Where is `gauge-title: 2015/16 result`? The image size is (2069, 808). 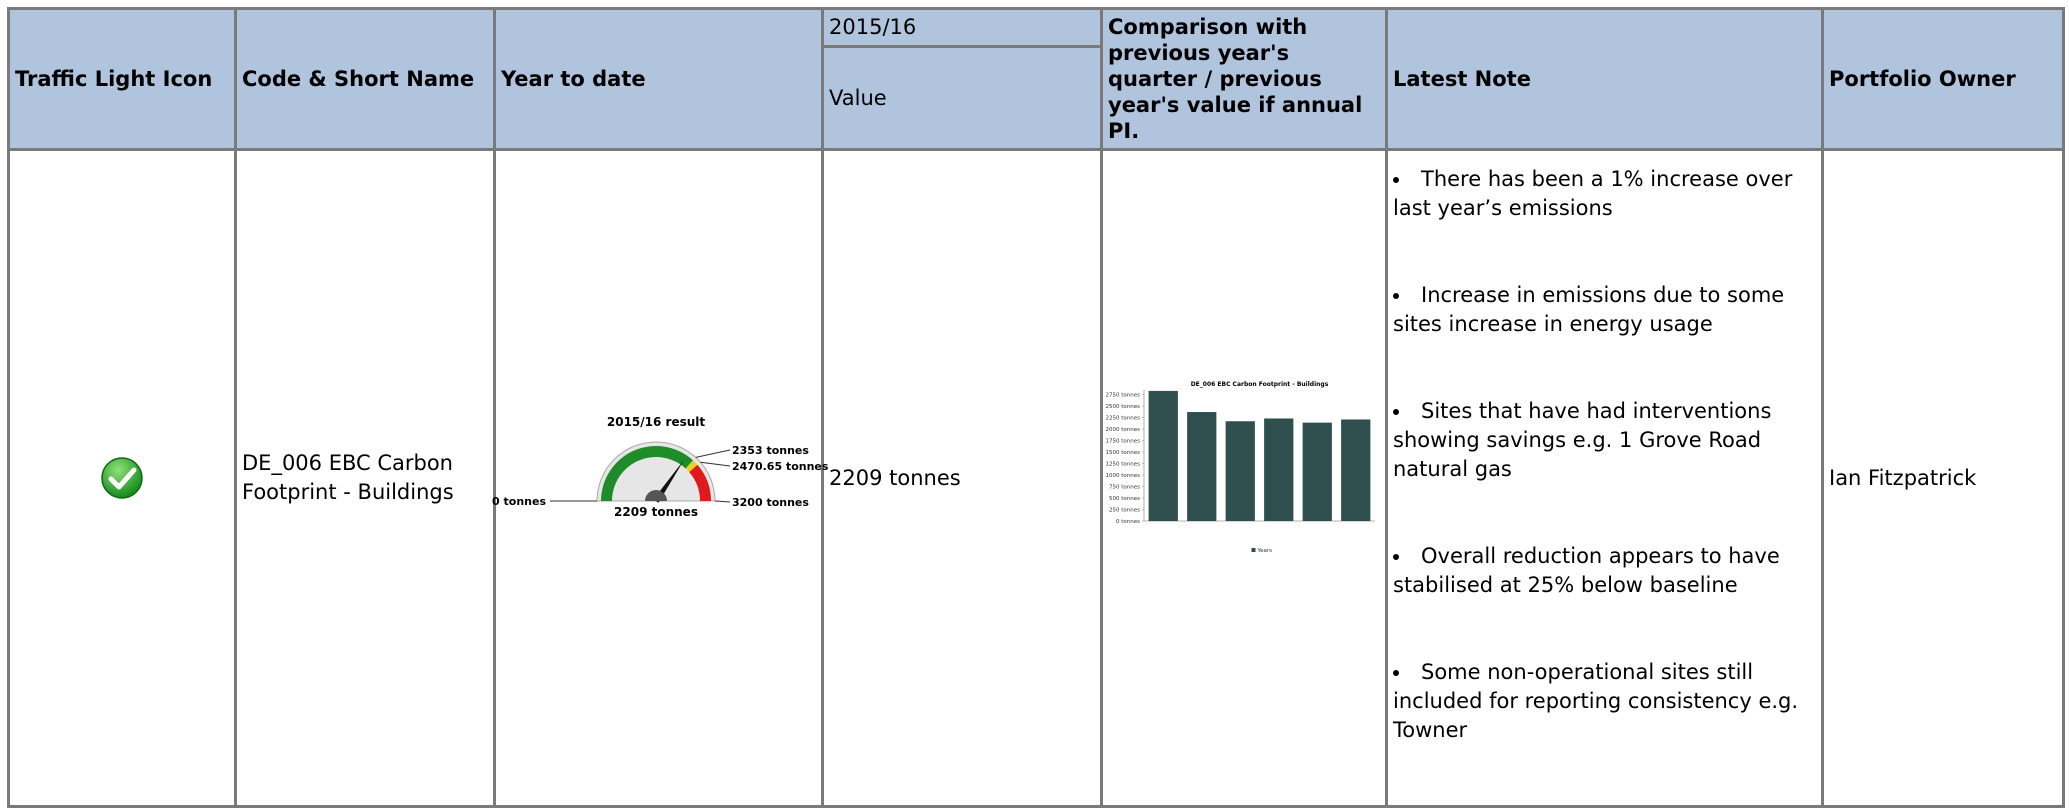
gauge-title: 2015/16 result is located at coordinates (656, 422).